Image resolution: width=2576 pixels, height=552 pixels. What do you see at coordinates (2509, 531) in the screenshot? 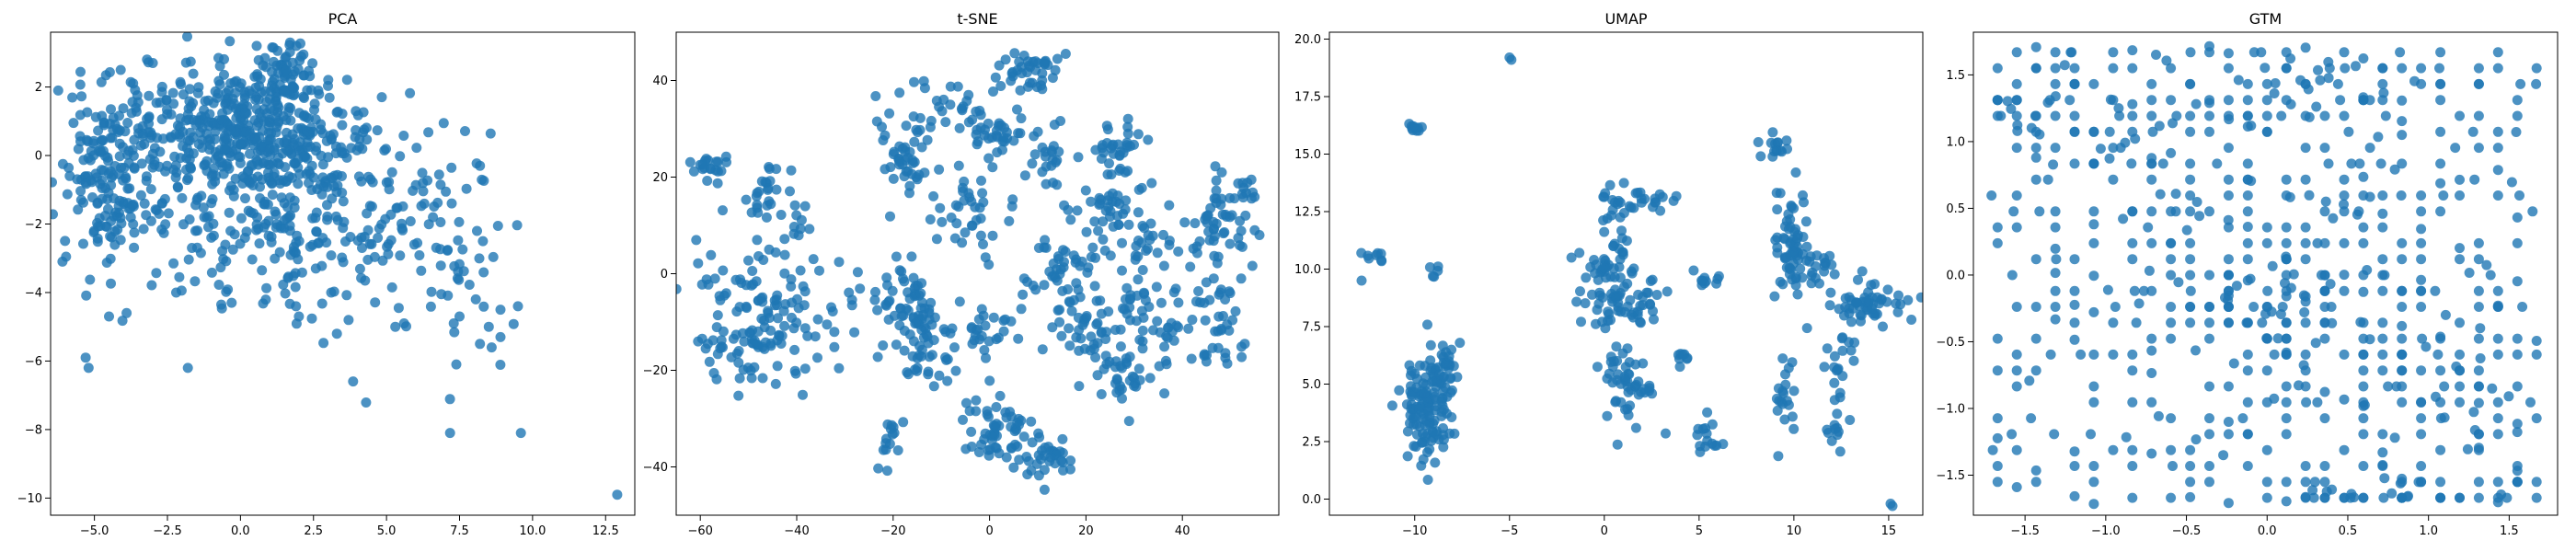
I see `x-tick-label: 1.5` at bounding box center [2509, 531].